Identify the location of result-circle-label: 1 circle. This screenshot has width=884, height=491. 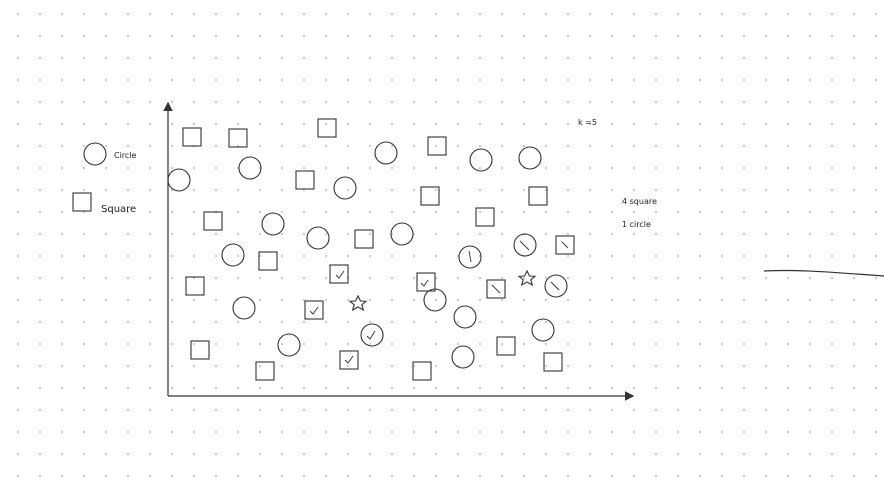
(636, 224).